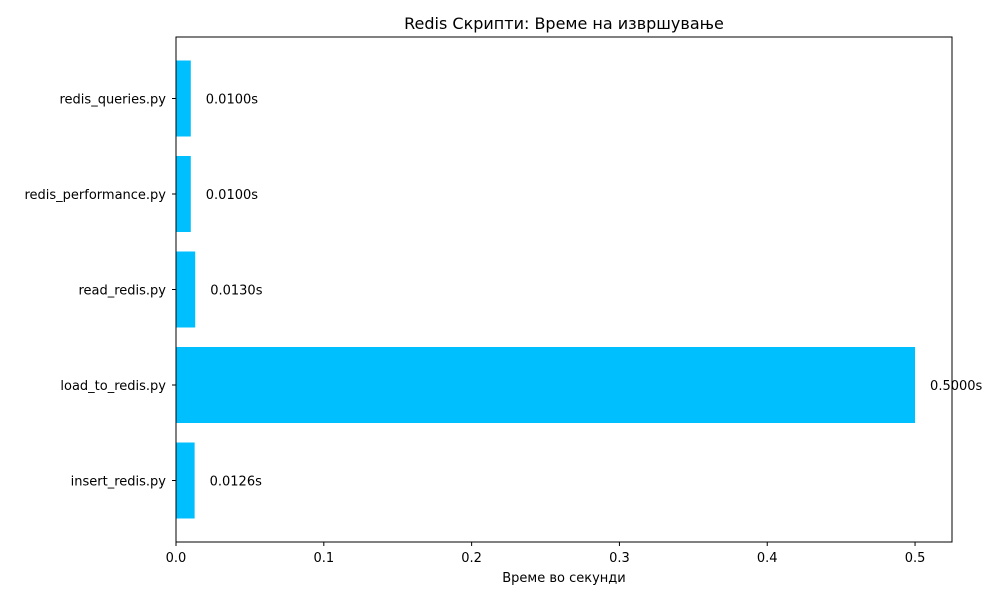 The width and height of the screenshot is (1000, 600). What do you see at coordinates (563, 578) in the screenshot?
I see `x-axis-label: Време во секунди` at bounding box center [563, 578].